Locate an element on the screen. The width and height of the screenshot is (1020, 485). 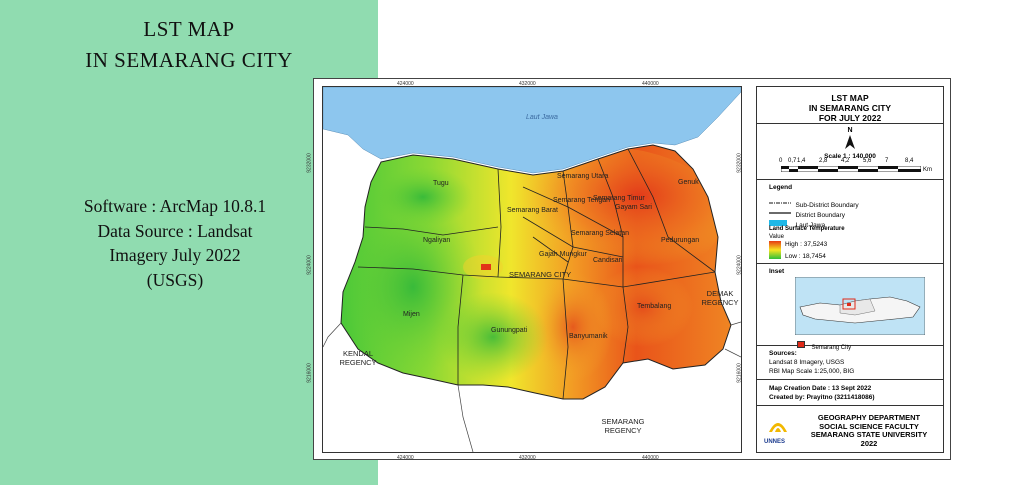
sources-heading: Sources: is located at coordinates (783, 353).